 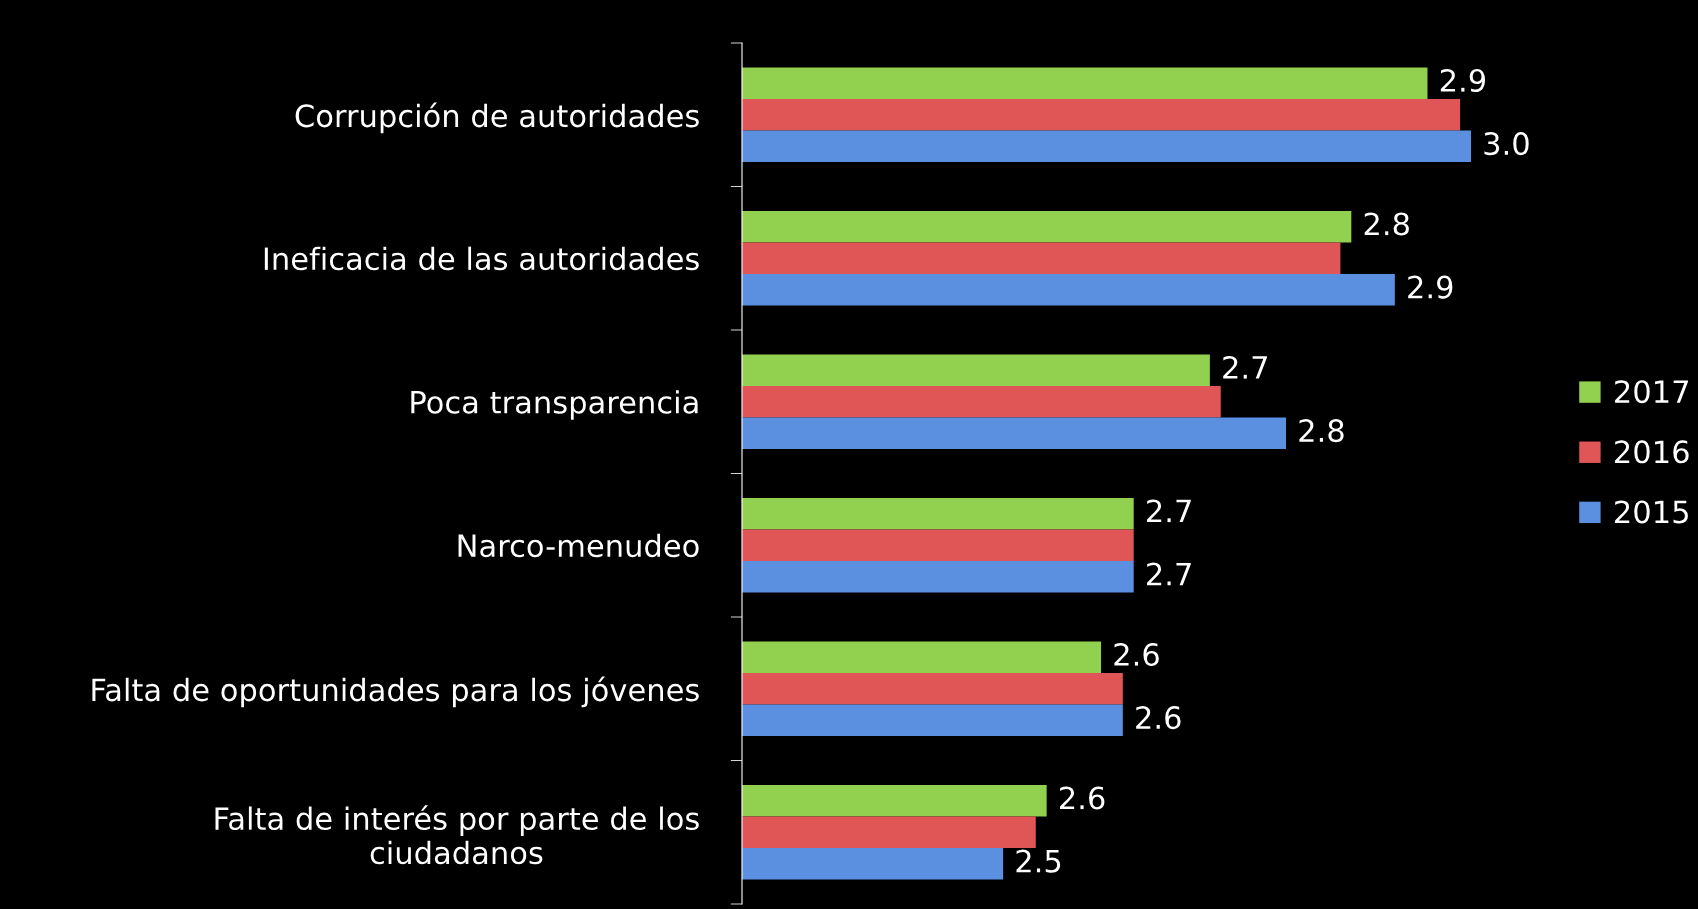 What do you see at coordinates (1651, 392) in the screenshot?
I see `legend-label: 2017` at bounding box center [1651, 392].